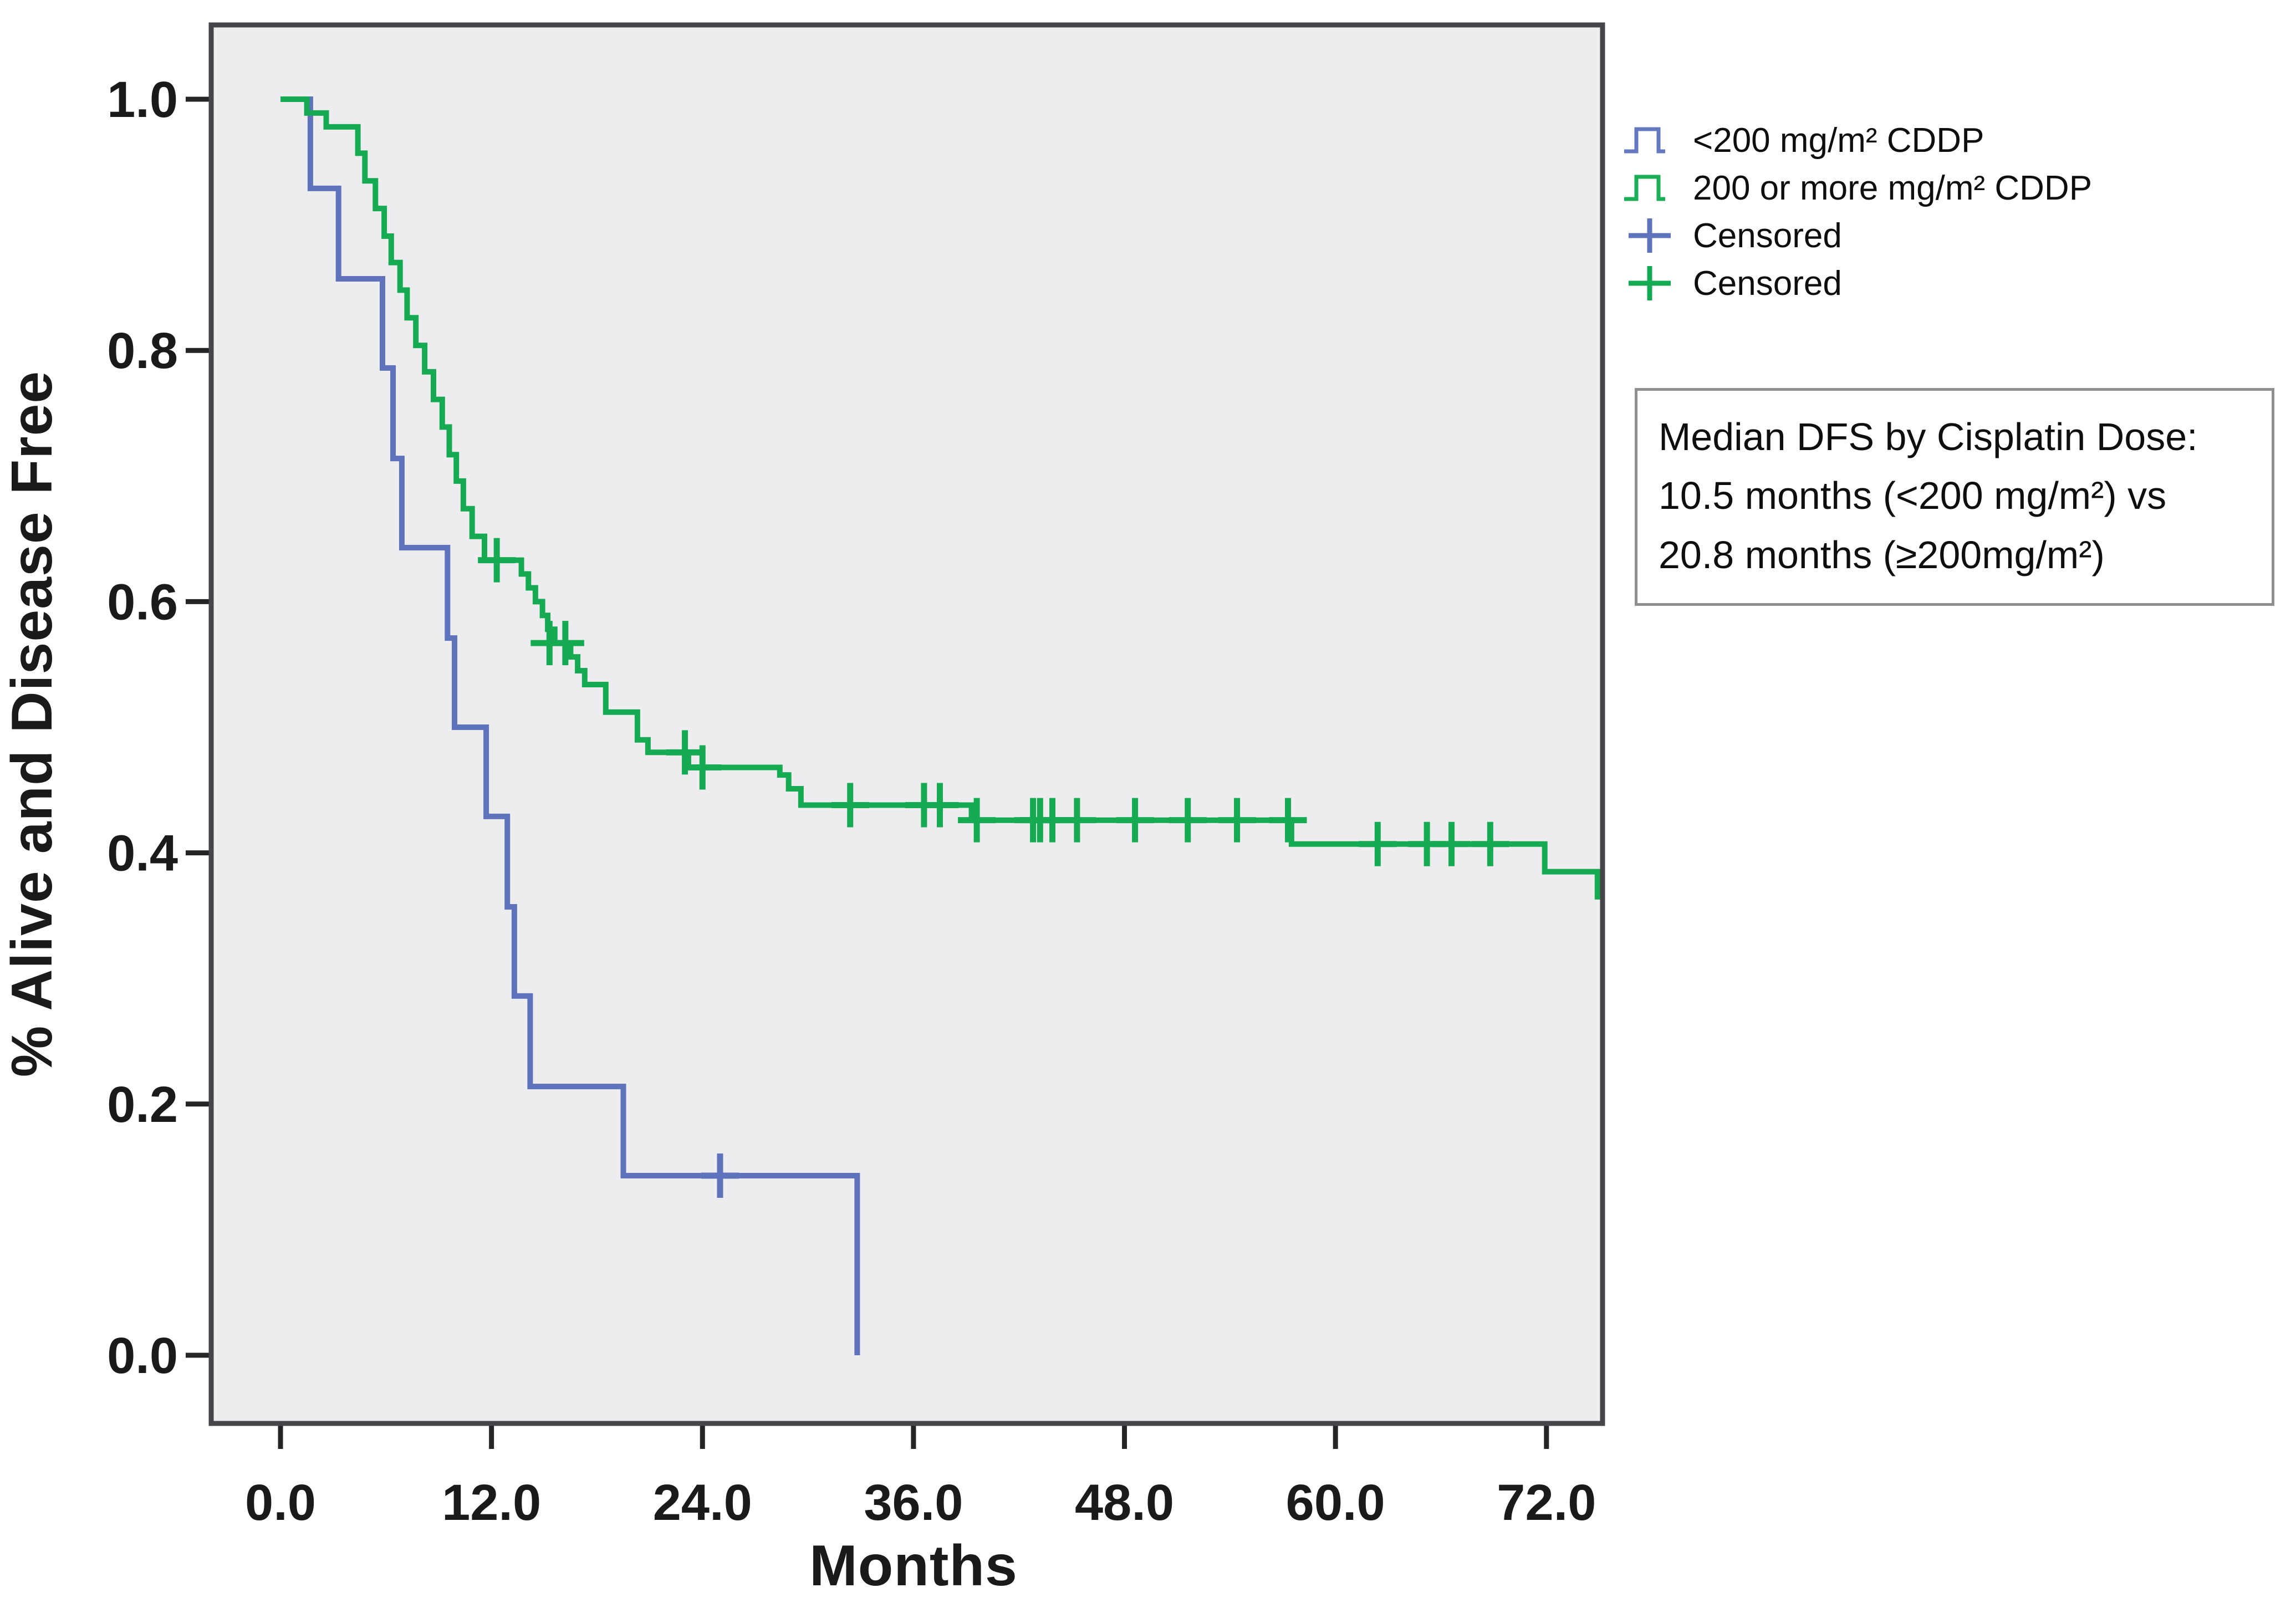  What do you see at coordinates (1838, 140) in the screenshot?
I see `legend-label: <200 mg/m² CDDP` at bounding box center [1838, 140].